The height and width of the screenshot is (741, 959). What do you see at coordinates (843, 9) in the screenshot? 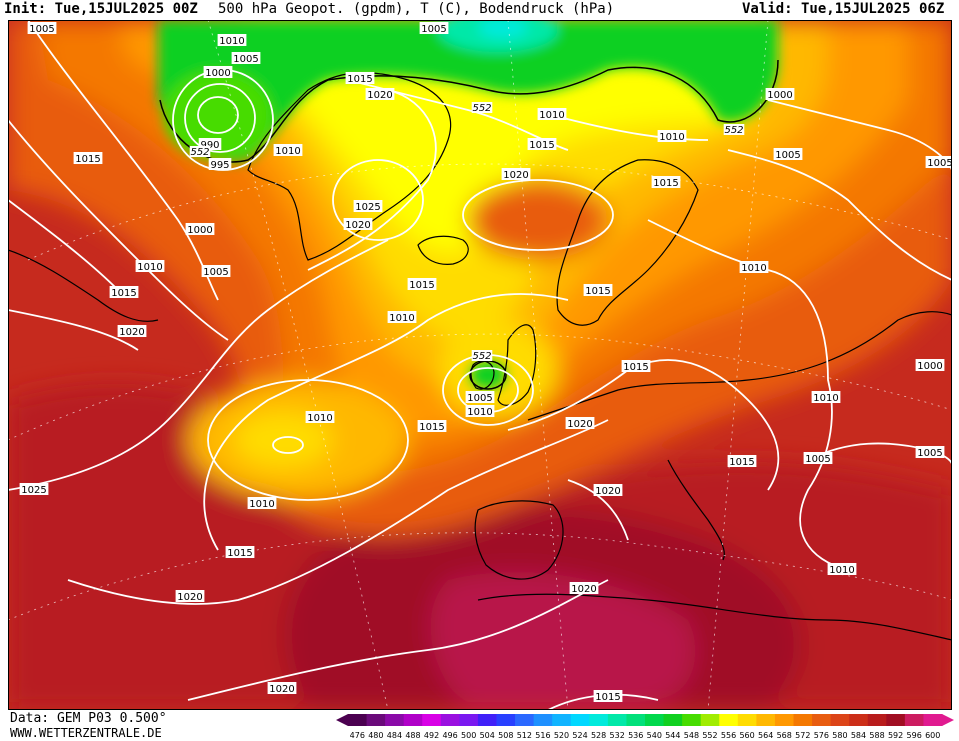
I see `valid-time-label: Valid: Tue,15JUL2025 06Z` at bounding box center [843, 9].